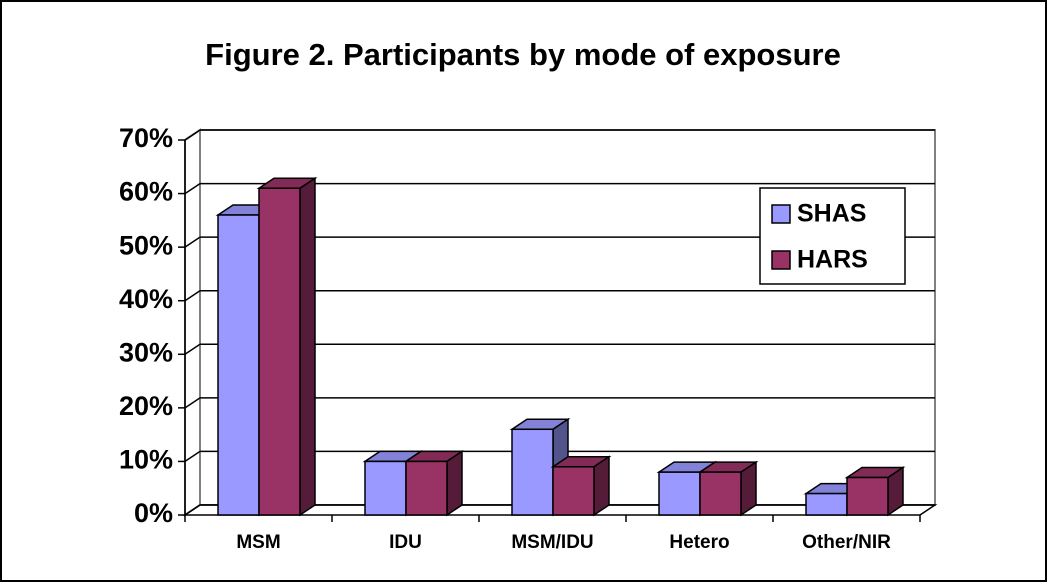  I want to click on y-tick-label: 10%, so click(146, 460).